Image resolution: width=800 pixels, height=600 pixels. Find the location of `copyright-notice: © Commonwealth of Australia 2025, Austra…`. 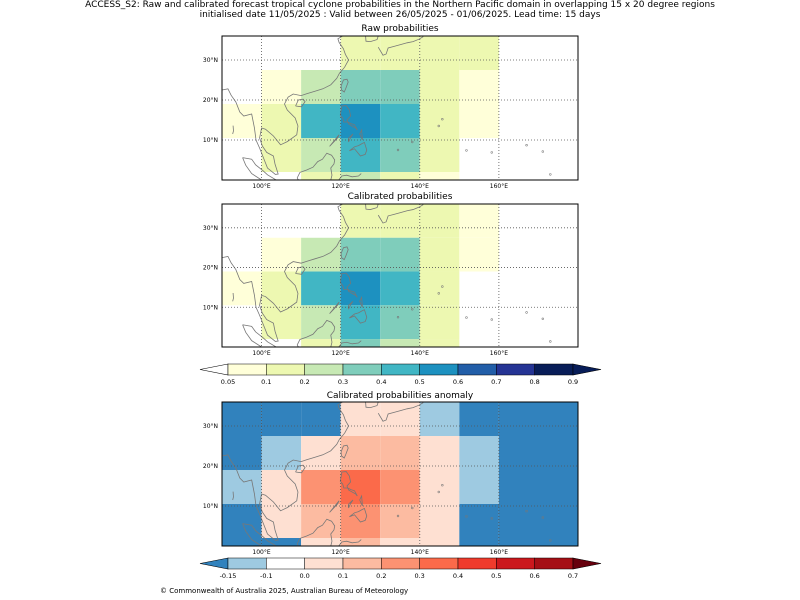

copyright-notice: © Commonwealth of Australia 2025, Austra… is located at coordinates (284, 591).